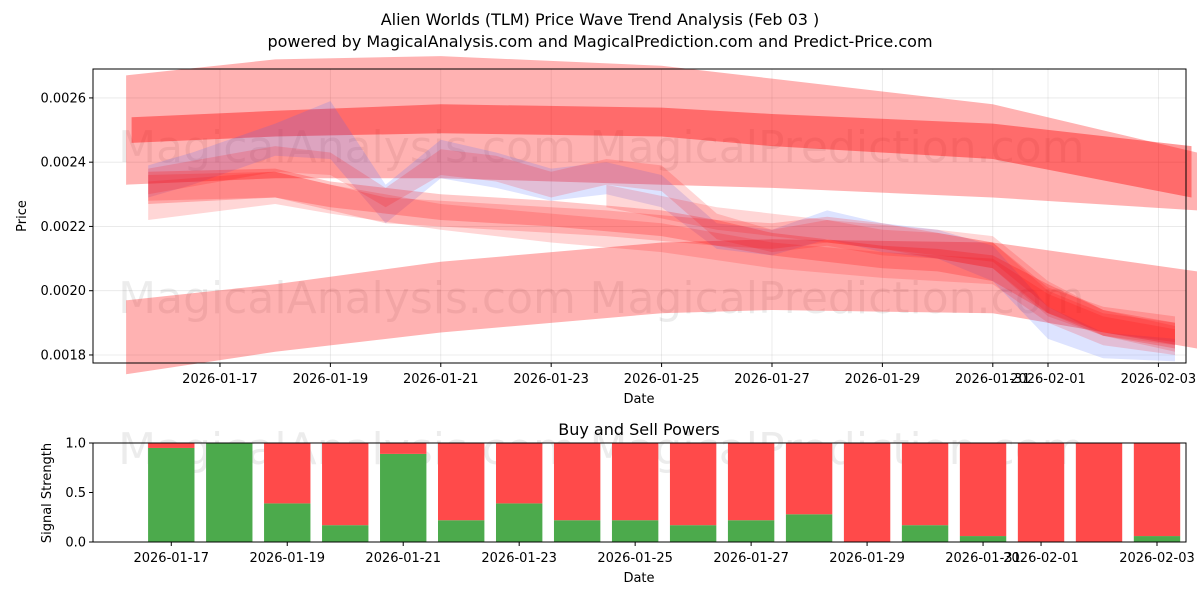  I want to click on signal-y-axis-label: Signal Strength, so click(47, 493).